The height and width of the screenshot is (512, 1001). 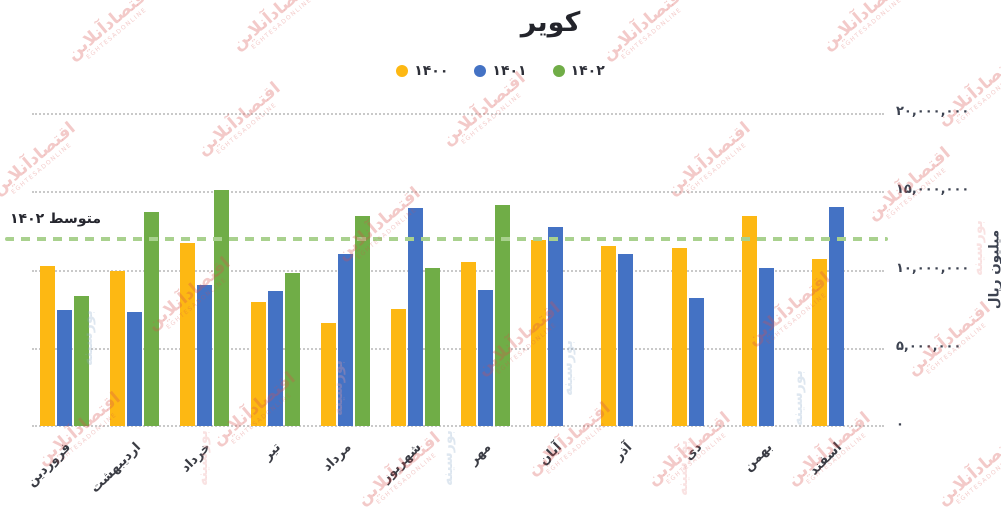 I want to click on bar-۱۴۰۲-فروردین, so click(x=81, y=361).